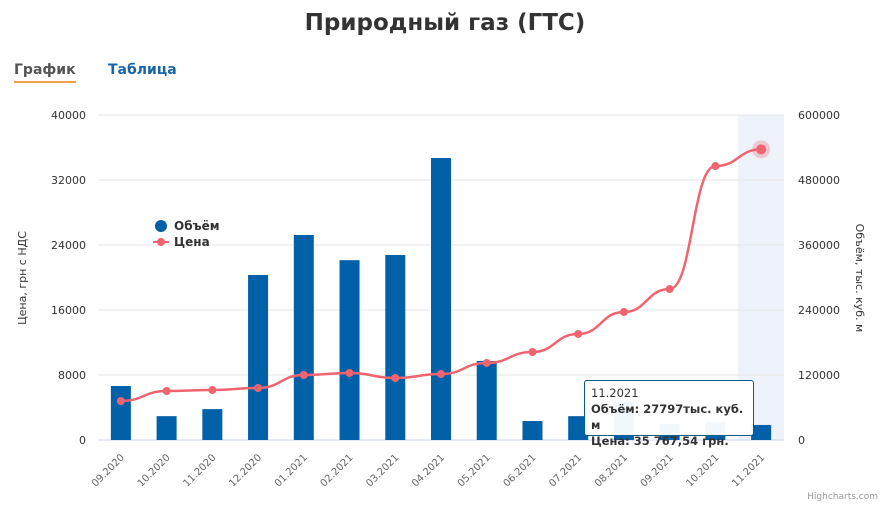 This screenshot has height=506, width=890. Describe the element at coordinates (68, 115) in the screenshot. I see `left-tick-label: 40000` at that location.